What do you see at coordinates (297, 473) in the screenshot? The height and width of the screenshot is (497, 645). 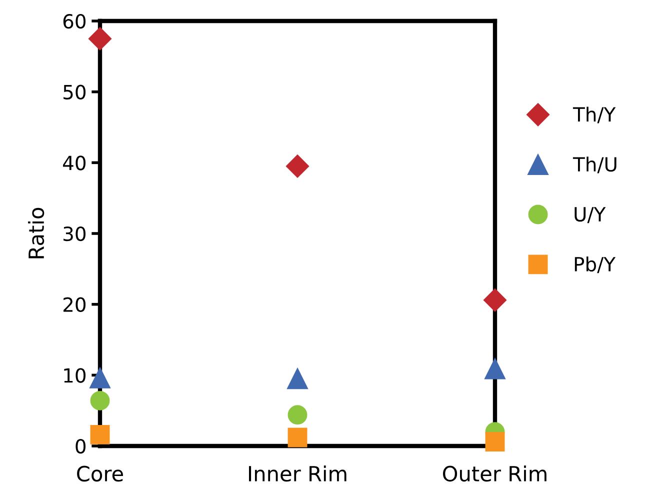 I see `x-tick-label: Inner Rim` at bounding box center [297, 473].